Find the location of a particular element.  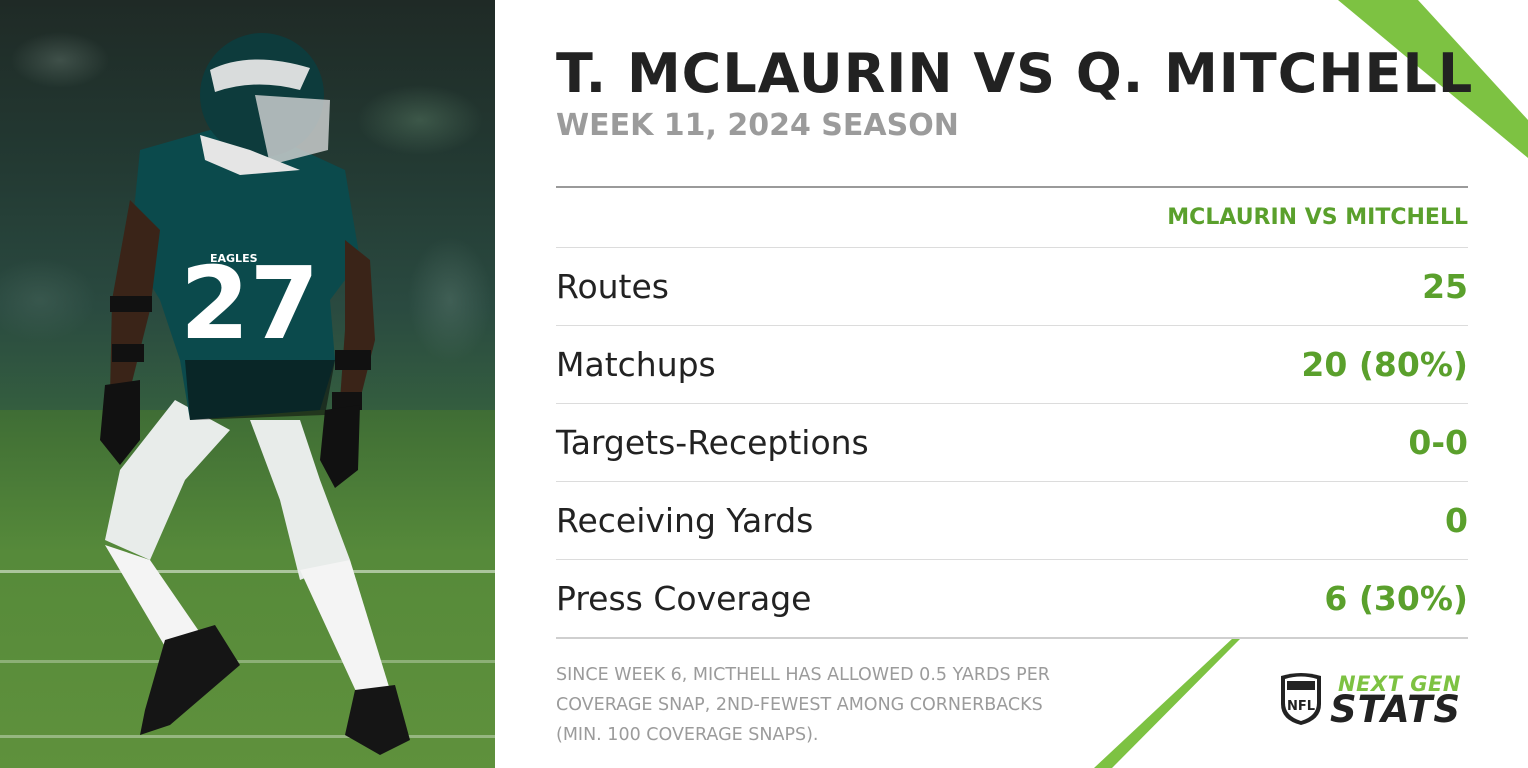

logo-line-stats: STATS is located at coordinates (1395, 709).